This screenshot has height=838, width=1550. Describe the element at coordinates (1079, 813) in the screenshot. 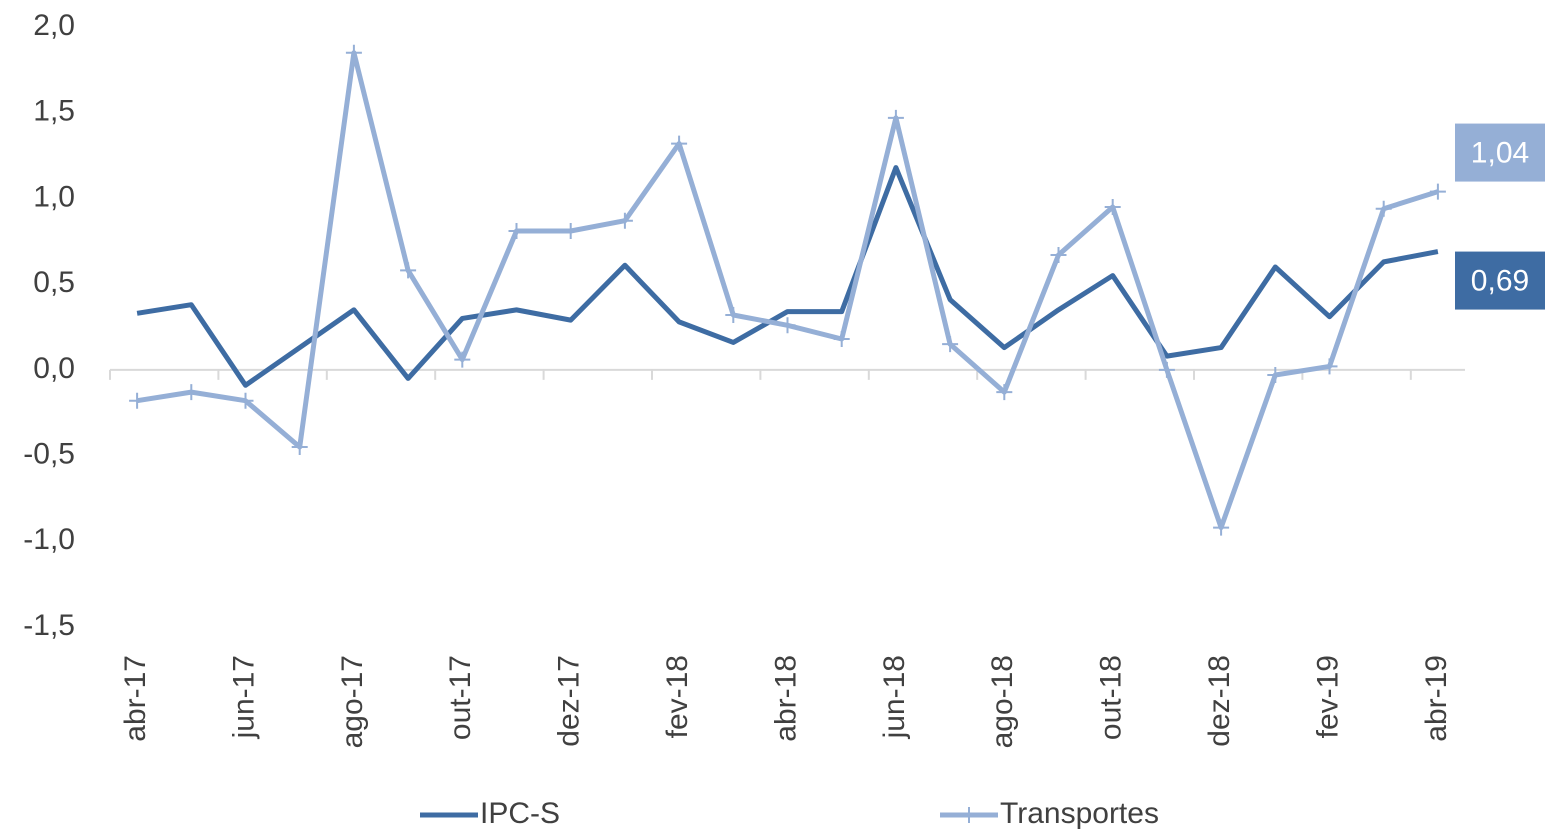

I see `legend-label: Transportes` at that location.